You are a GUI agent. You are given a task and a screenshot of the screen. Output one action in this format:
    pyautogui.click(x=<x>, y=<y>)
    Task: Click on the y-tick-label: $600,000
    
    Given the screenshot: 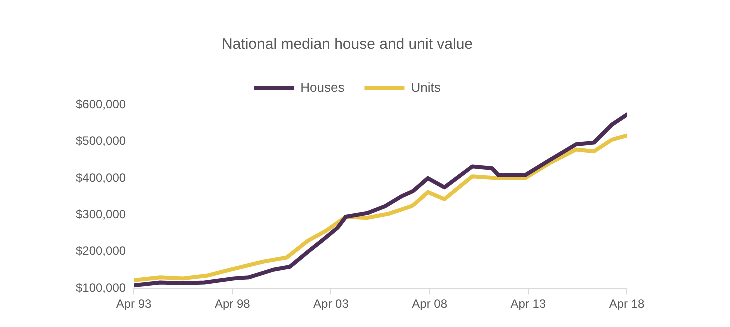 What is the action you would take?
    pyautogui.click(x=101, y=104)
    